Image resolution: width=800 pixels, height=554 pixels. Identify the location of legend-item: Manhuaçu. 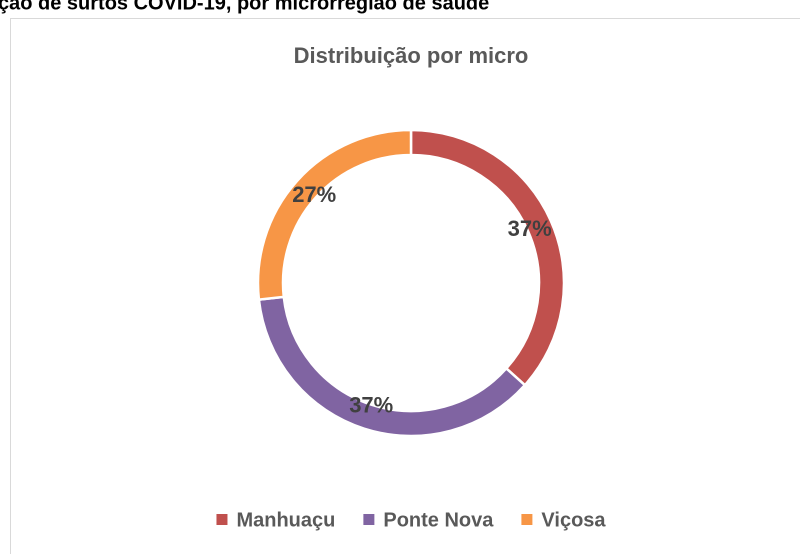
(275, 520).